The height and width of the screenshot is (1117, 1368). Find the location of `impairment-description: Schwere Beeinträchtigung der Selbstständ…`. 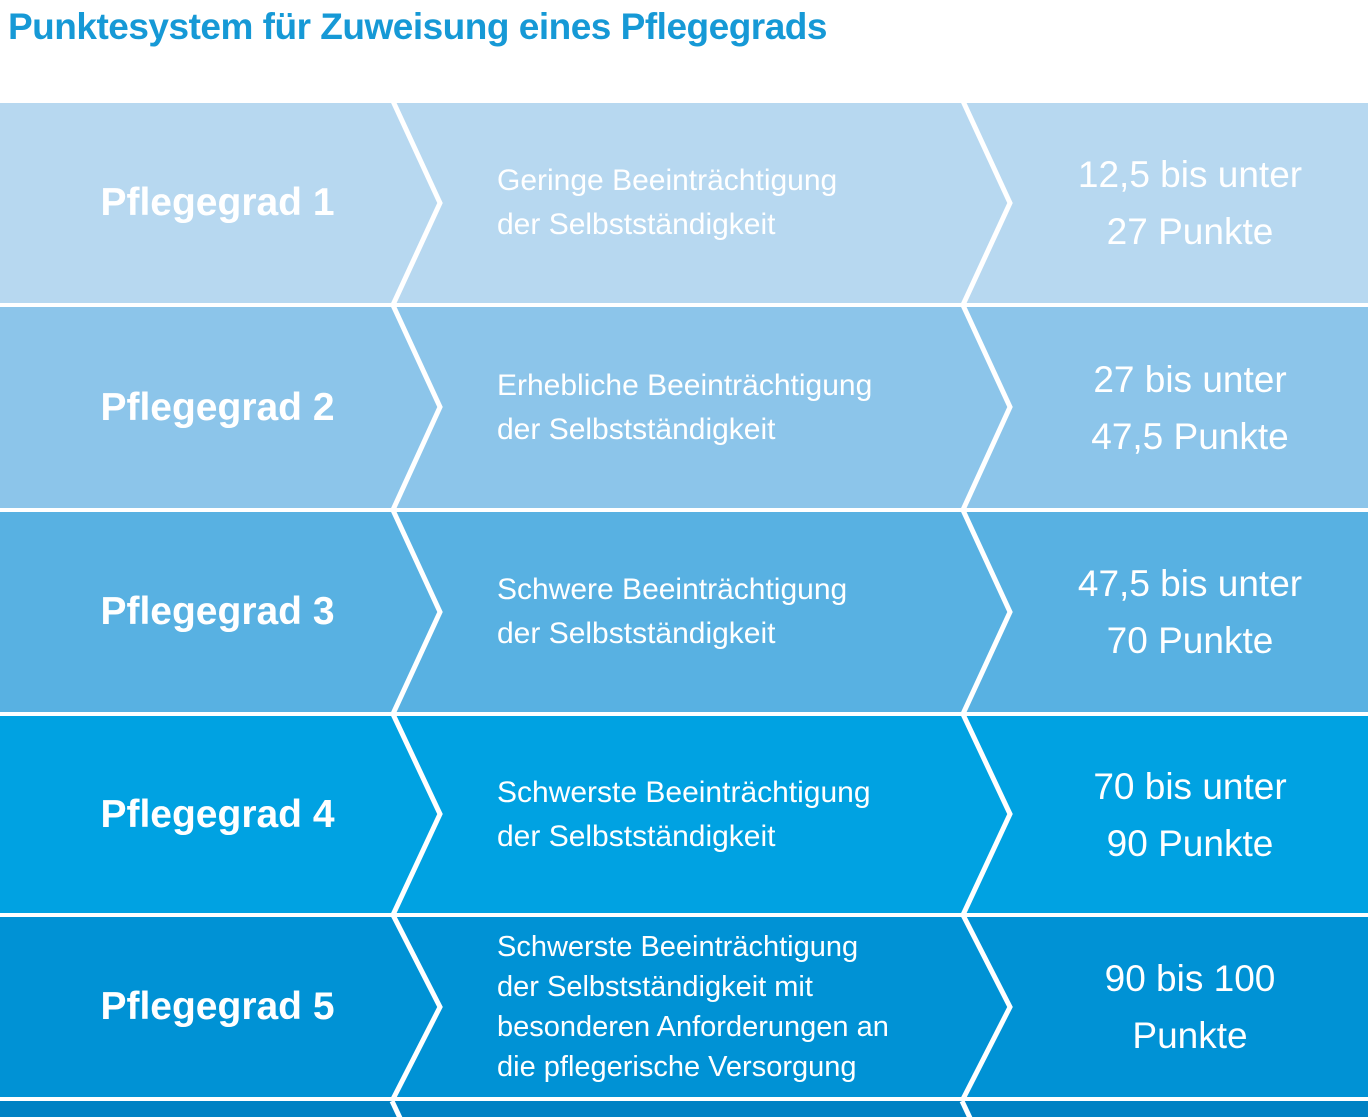

impairment-description: Schwere Beeinträchtigung der Selbstständ… is located at coordinates (727, 612).